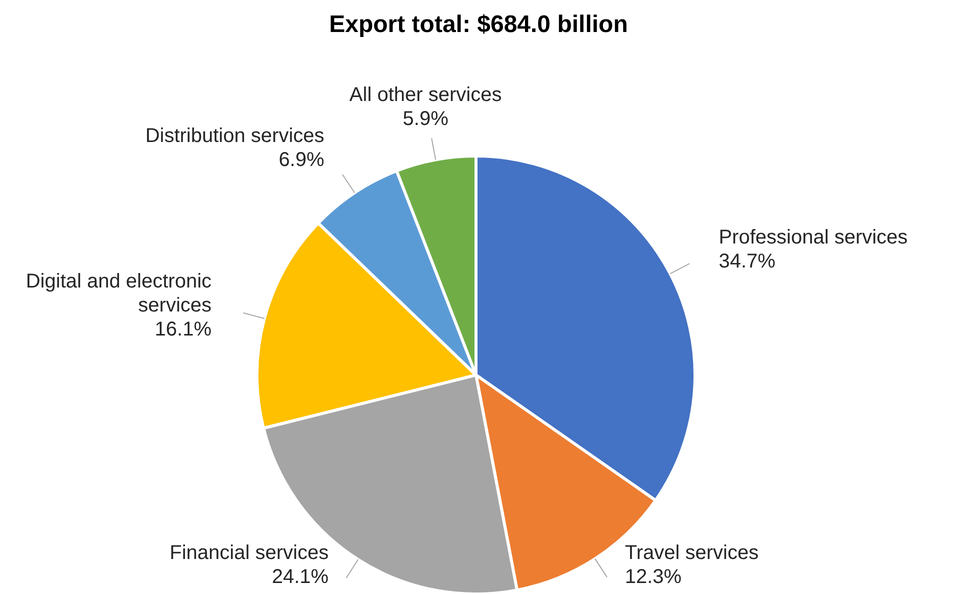  I want to click on slice-label: Distribution services, so click(234, 136).